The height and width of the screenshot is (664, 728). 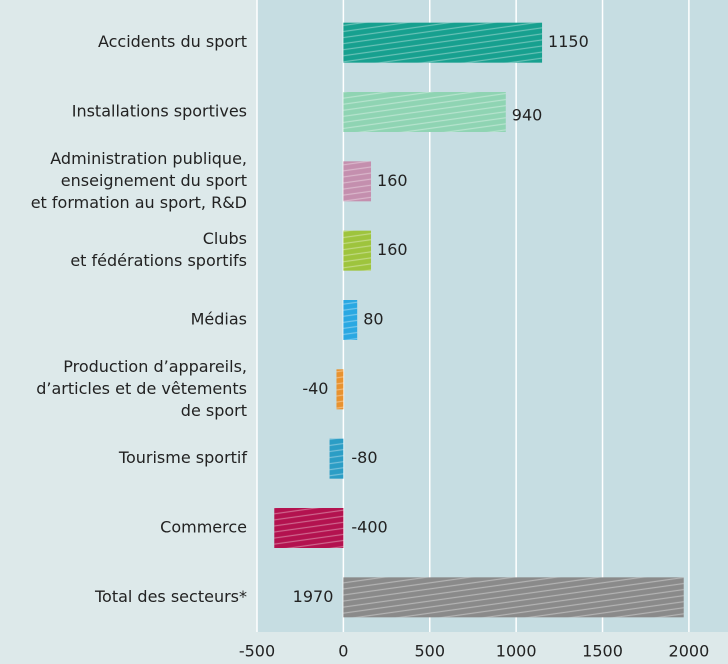 I want to click on category-label: et fédérations sportifs, so click(x=158, y=260).